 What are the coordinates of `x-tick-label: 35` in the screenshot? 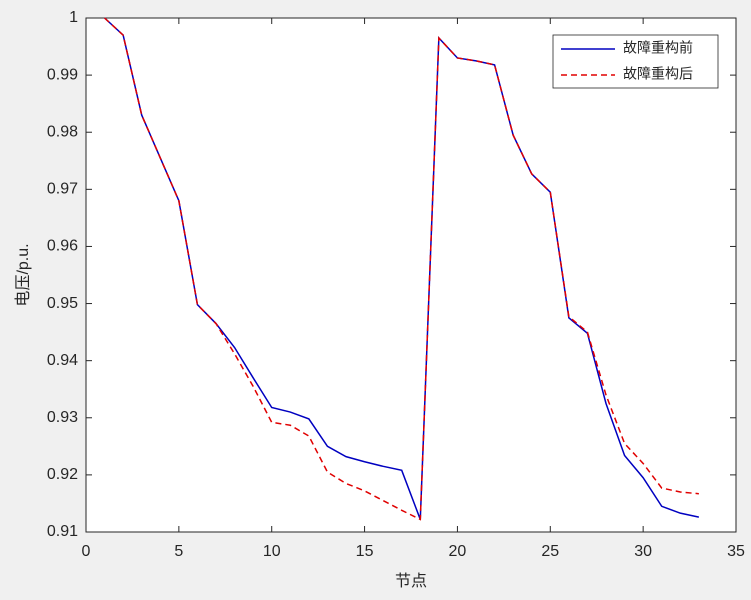 It's located at (736, 551).